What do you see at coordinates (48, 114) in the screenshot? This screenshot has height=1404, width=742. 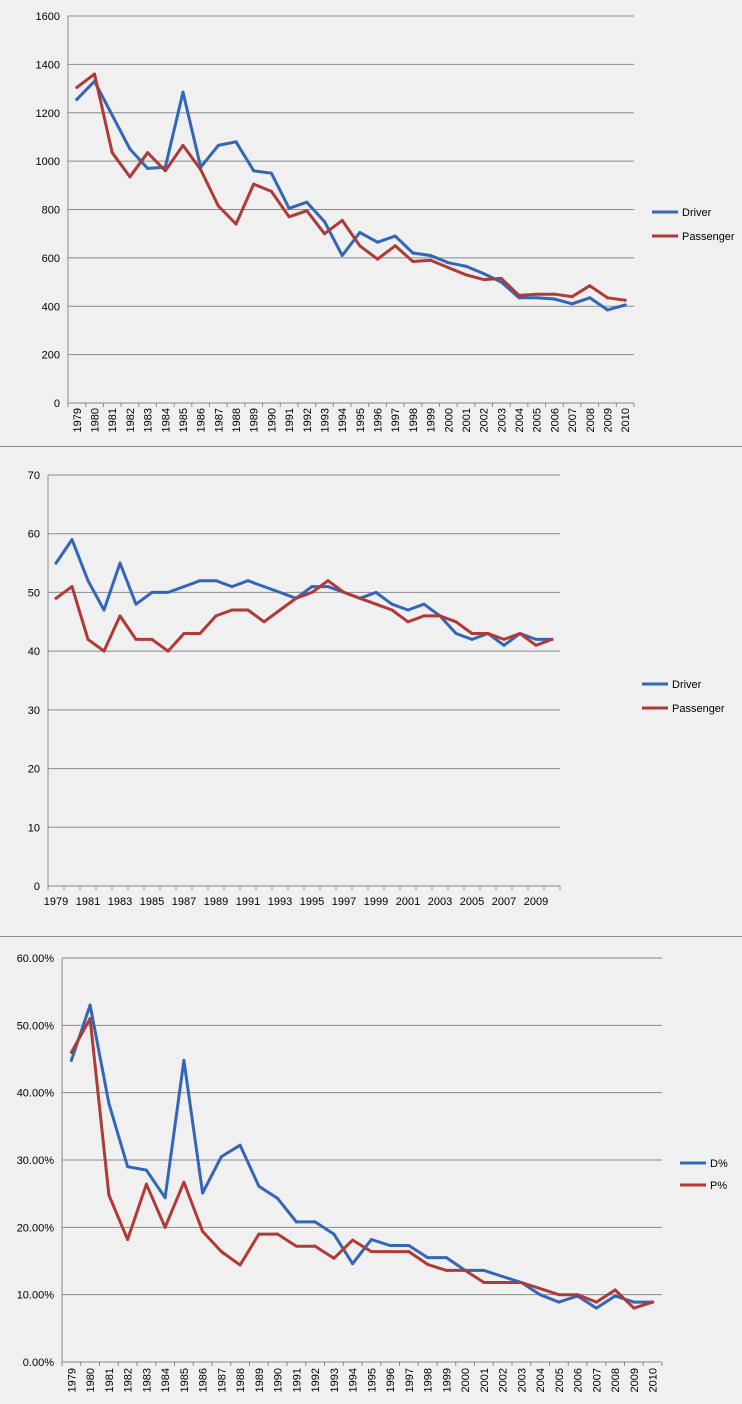 I see `y-tick-label: 1200` at bounding box center [48, 114].